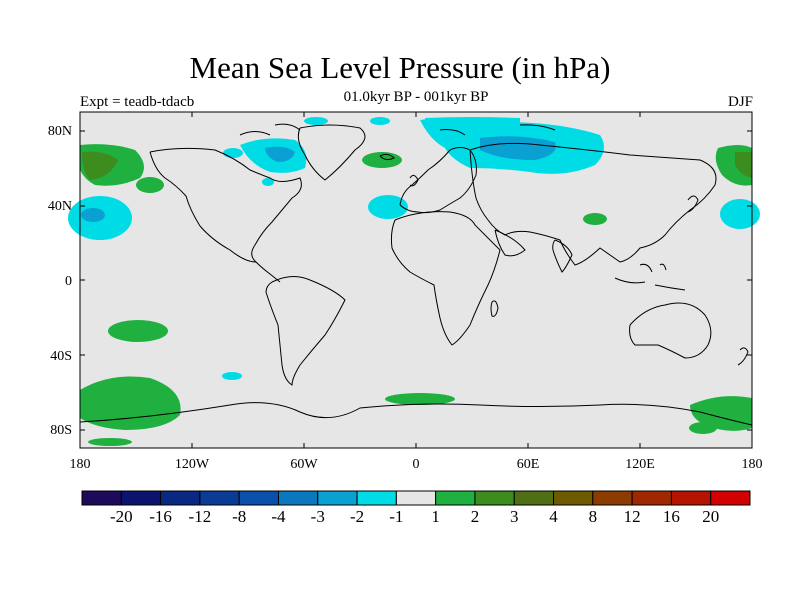  Describe the element at coordinates (693, 204) in the screenshot. I see `coastline-japan` at that location.